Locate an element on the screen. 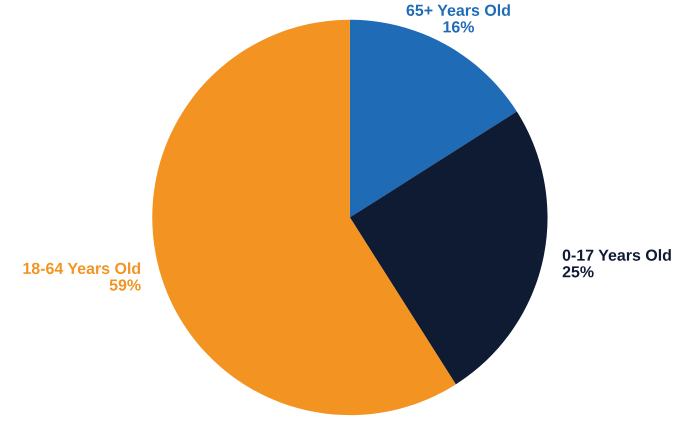  slice-label: 18-64 Years Old is located at coordinates (81, 268).